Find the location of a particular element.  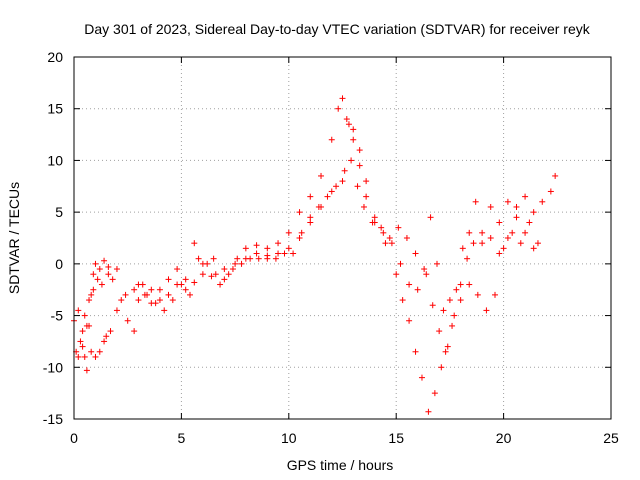

y-tick-label: -10 is located at coordinates (53, 367).